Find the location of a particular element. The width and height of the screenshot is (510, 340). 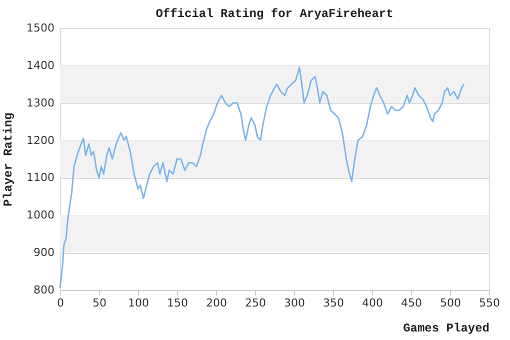

y-tick-label: 1300 is located at coordinates (40, 103).